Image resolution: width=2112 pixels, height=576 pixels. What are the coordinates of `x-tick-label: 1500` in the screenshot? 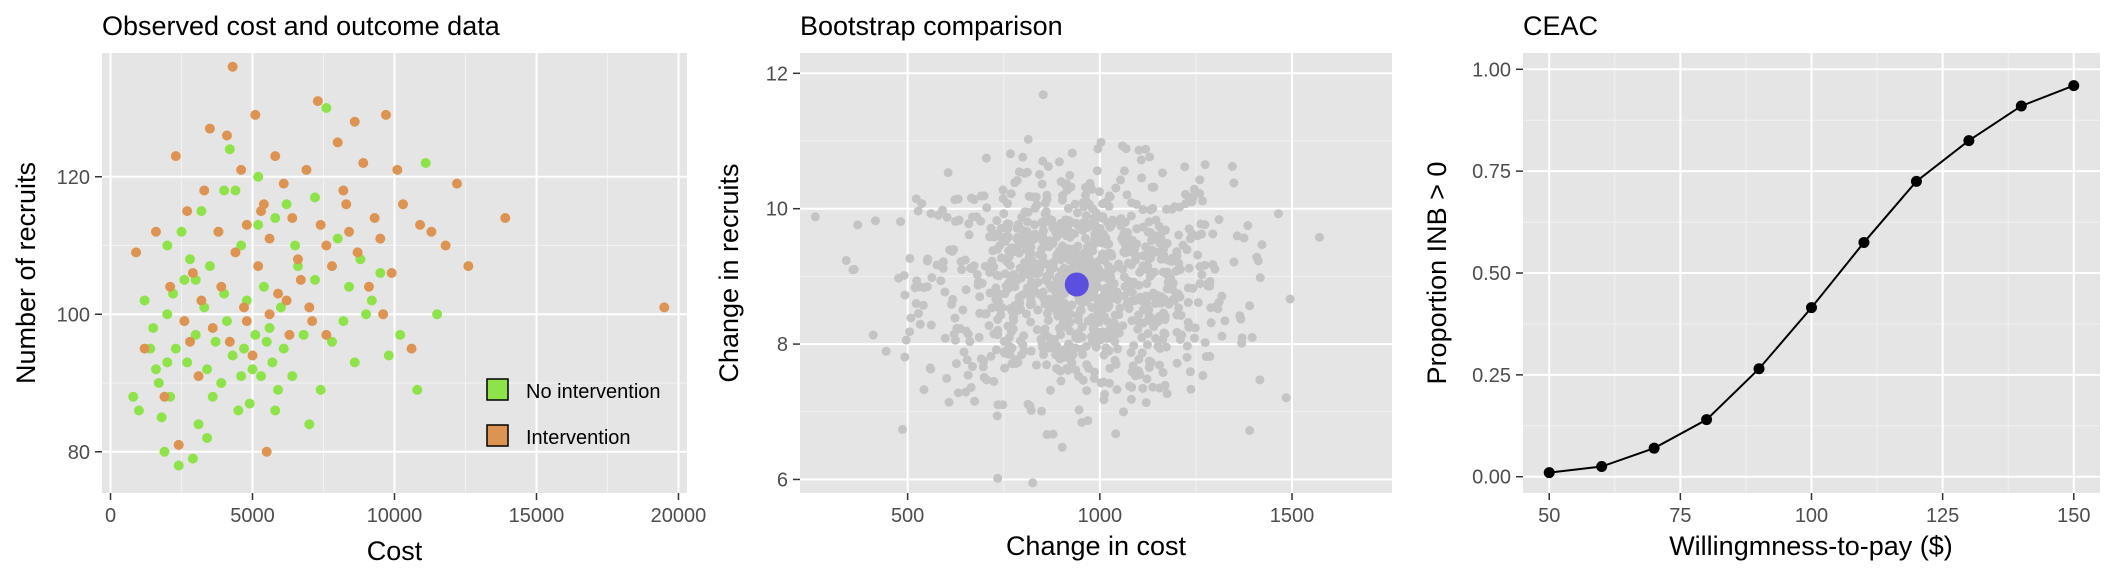 It's located at (1292, 516).